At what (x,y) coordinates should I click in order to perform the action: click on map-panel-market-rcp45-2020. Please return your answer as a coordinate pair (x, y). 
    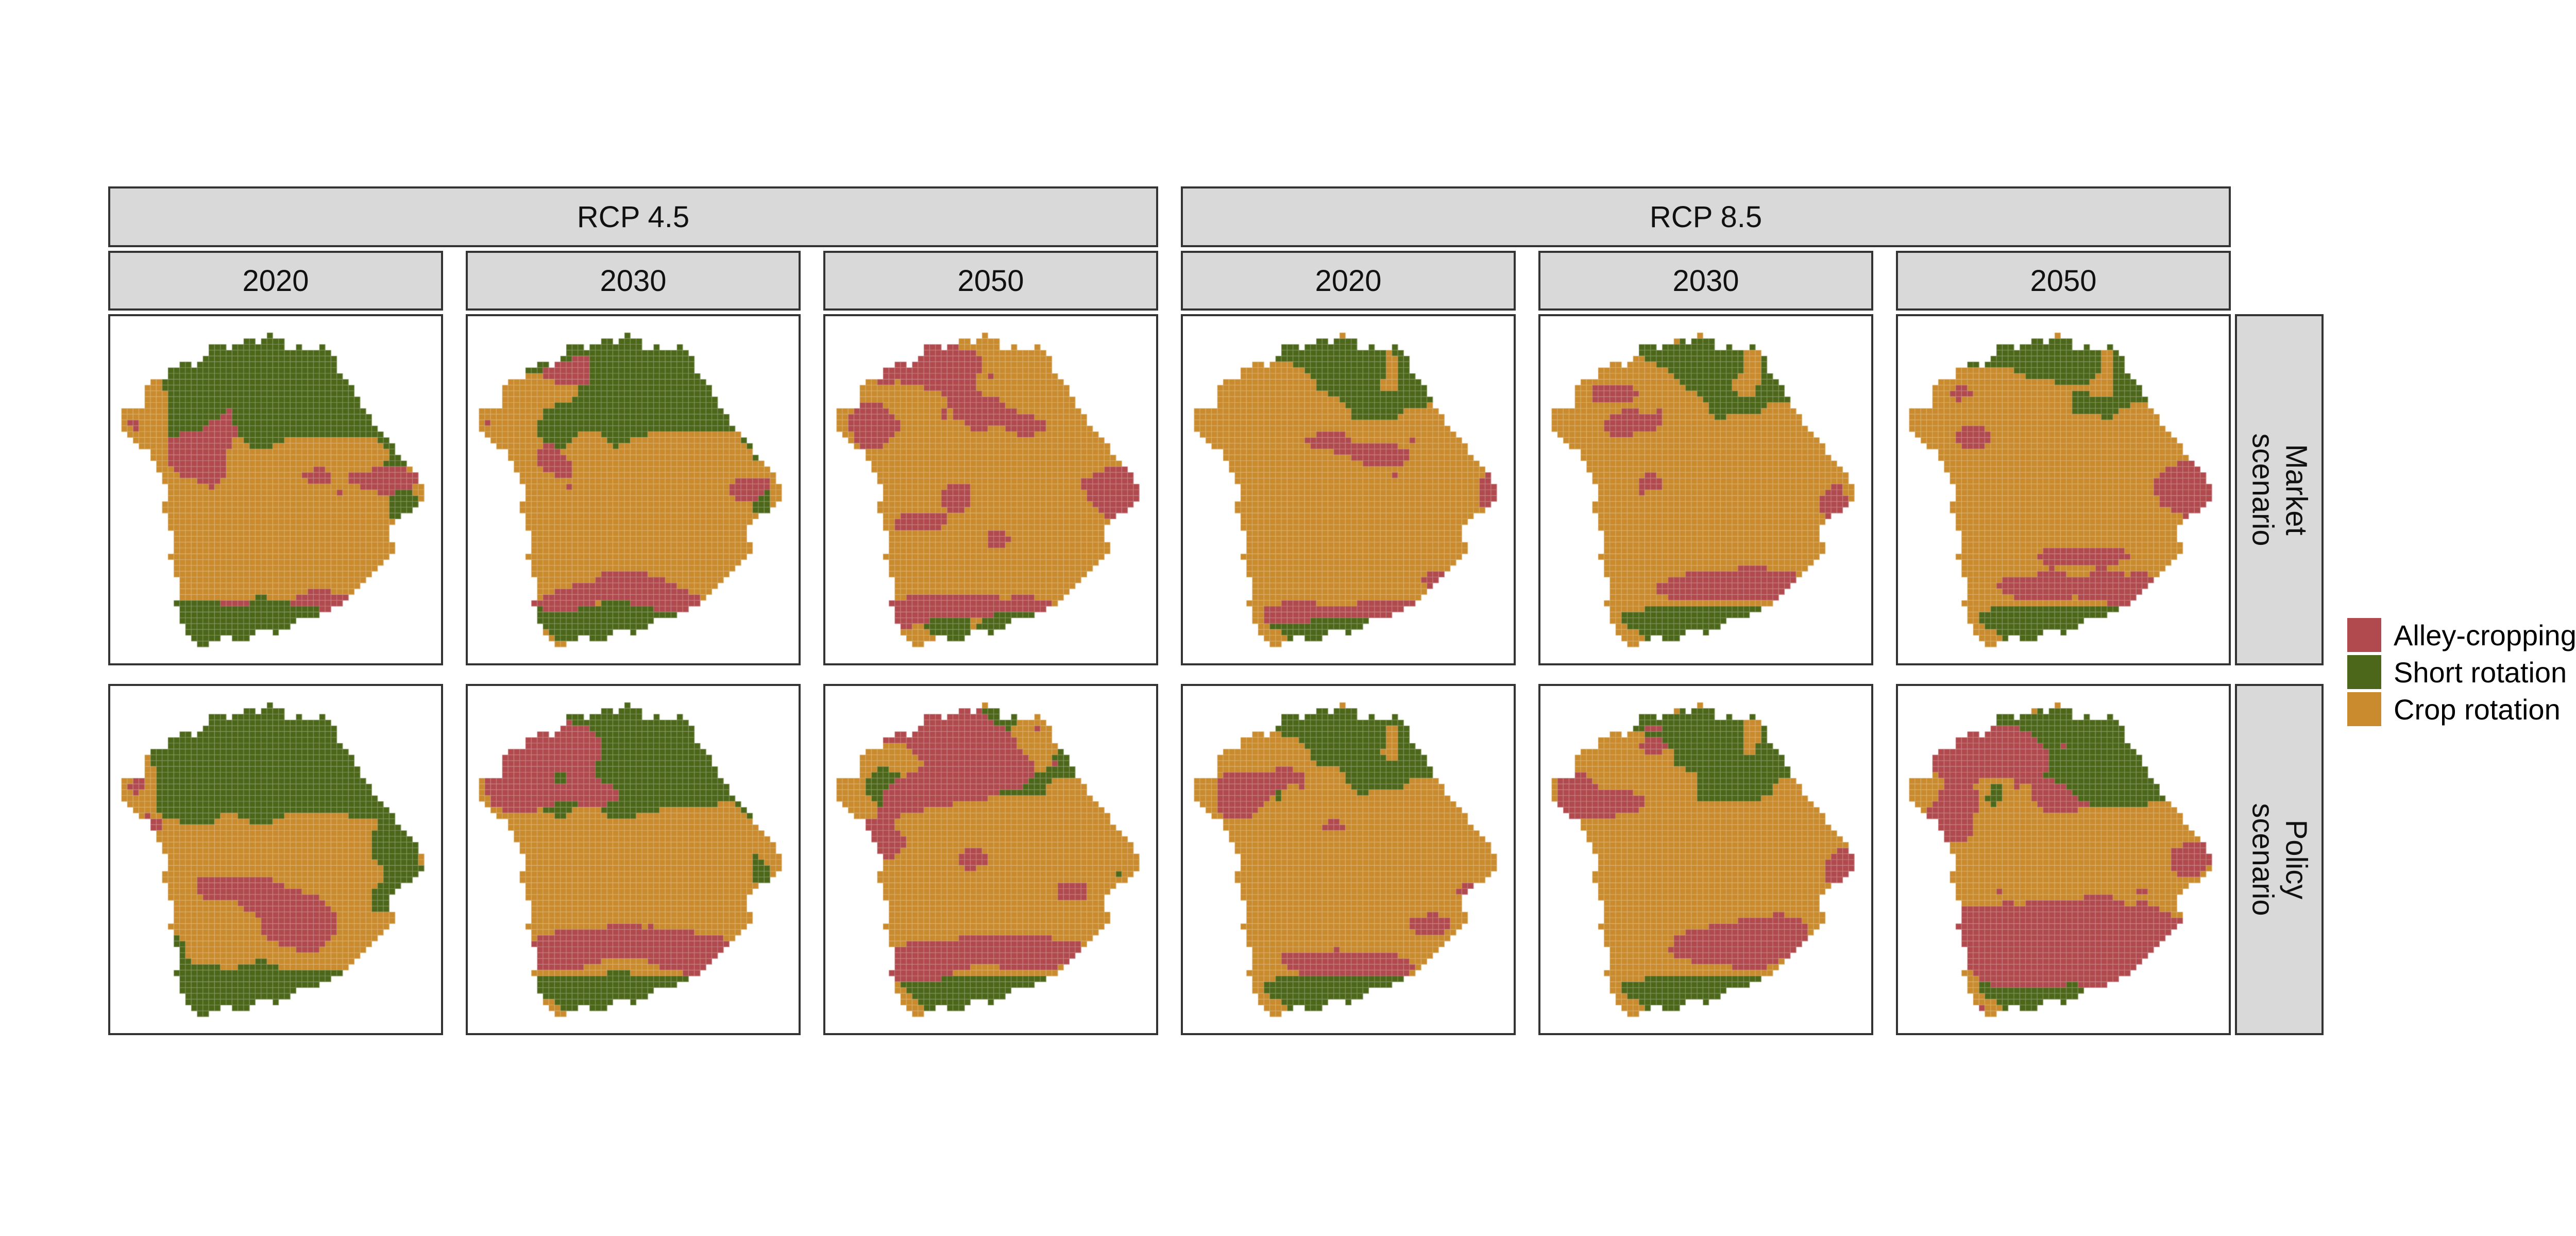
    Looking at the image, I should click on (275, 489).